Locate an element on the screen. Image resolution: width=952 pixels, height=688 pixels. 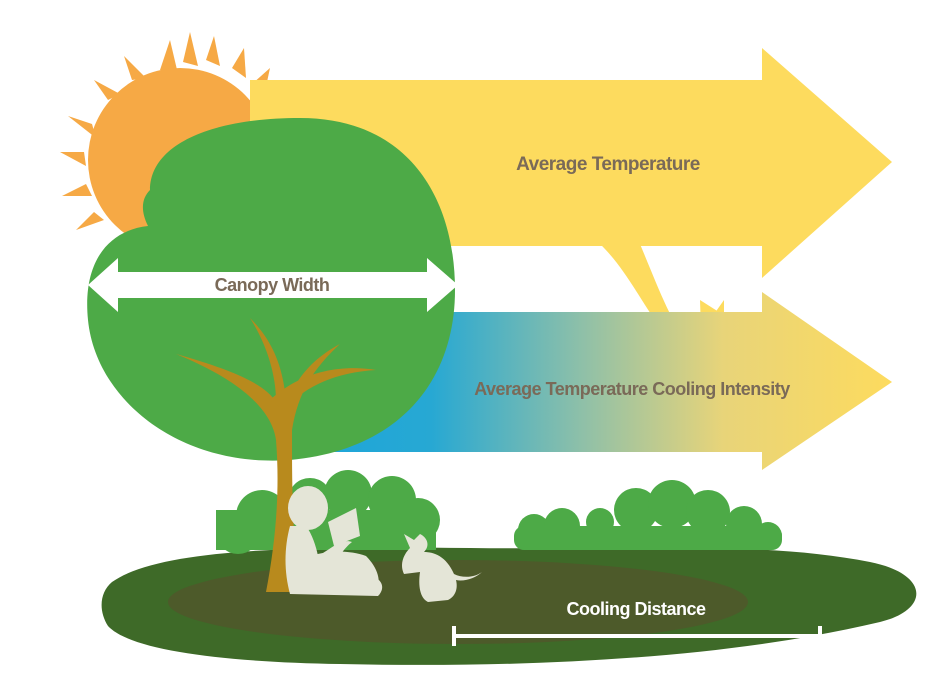
cooling-intensity-label: Average Temperature Cooling Intensity is located at coordinates (632, 389).